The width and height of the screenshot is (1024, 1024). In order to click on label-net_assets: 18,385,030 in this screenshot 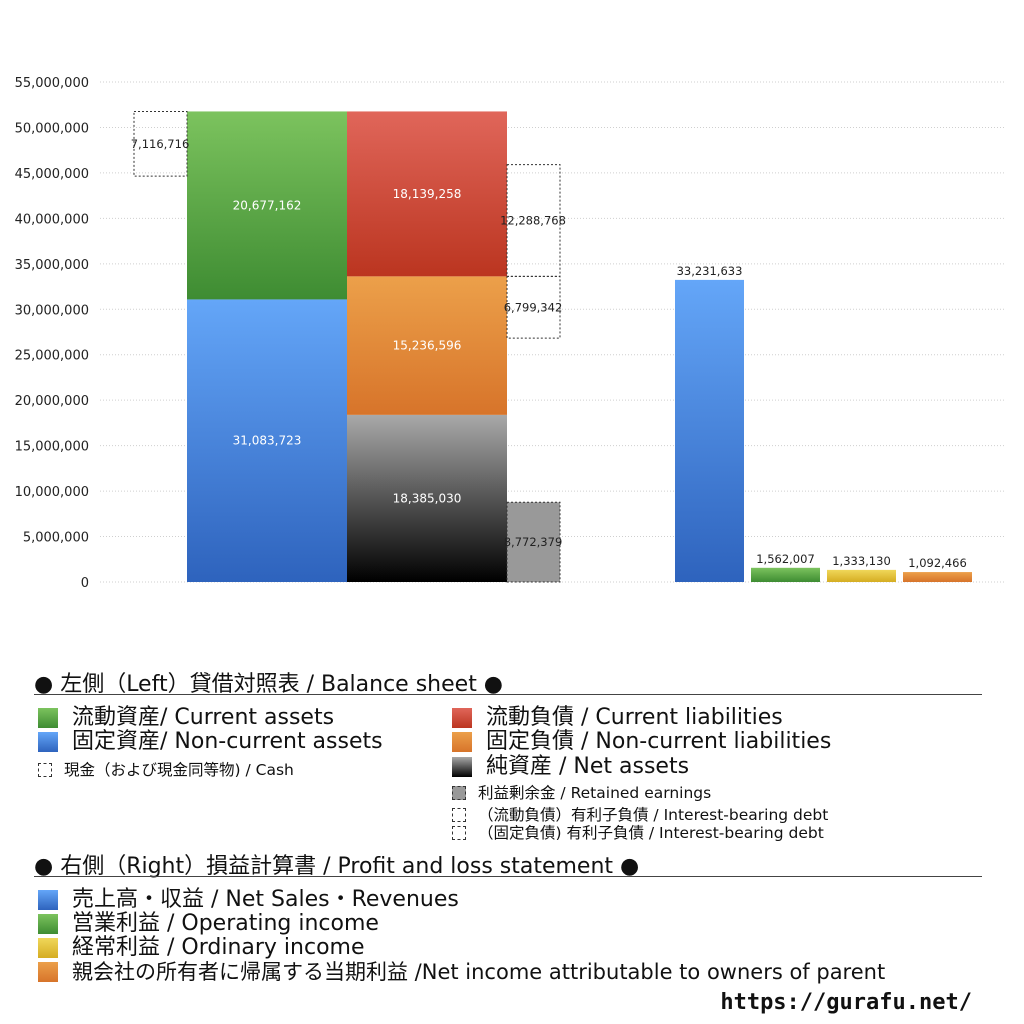, I will do `click(427, 498)`.